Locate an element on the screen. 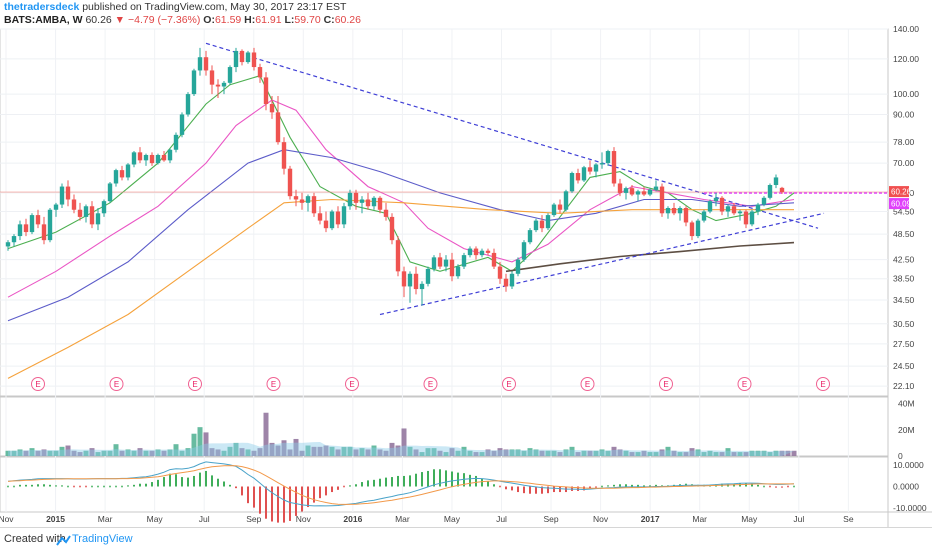 The image size is (932, 551). brand-name: TradingView is located at coordinates (102, 539).